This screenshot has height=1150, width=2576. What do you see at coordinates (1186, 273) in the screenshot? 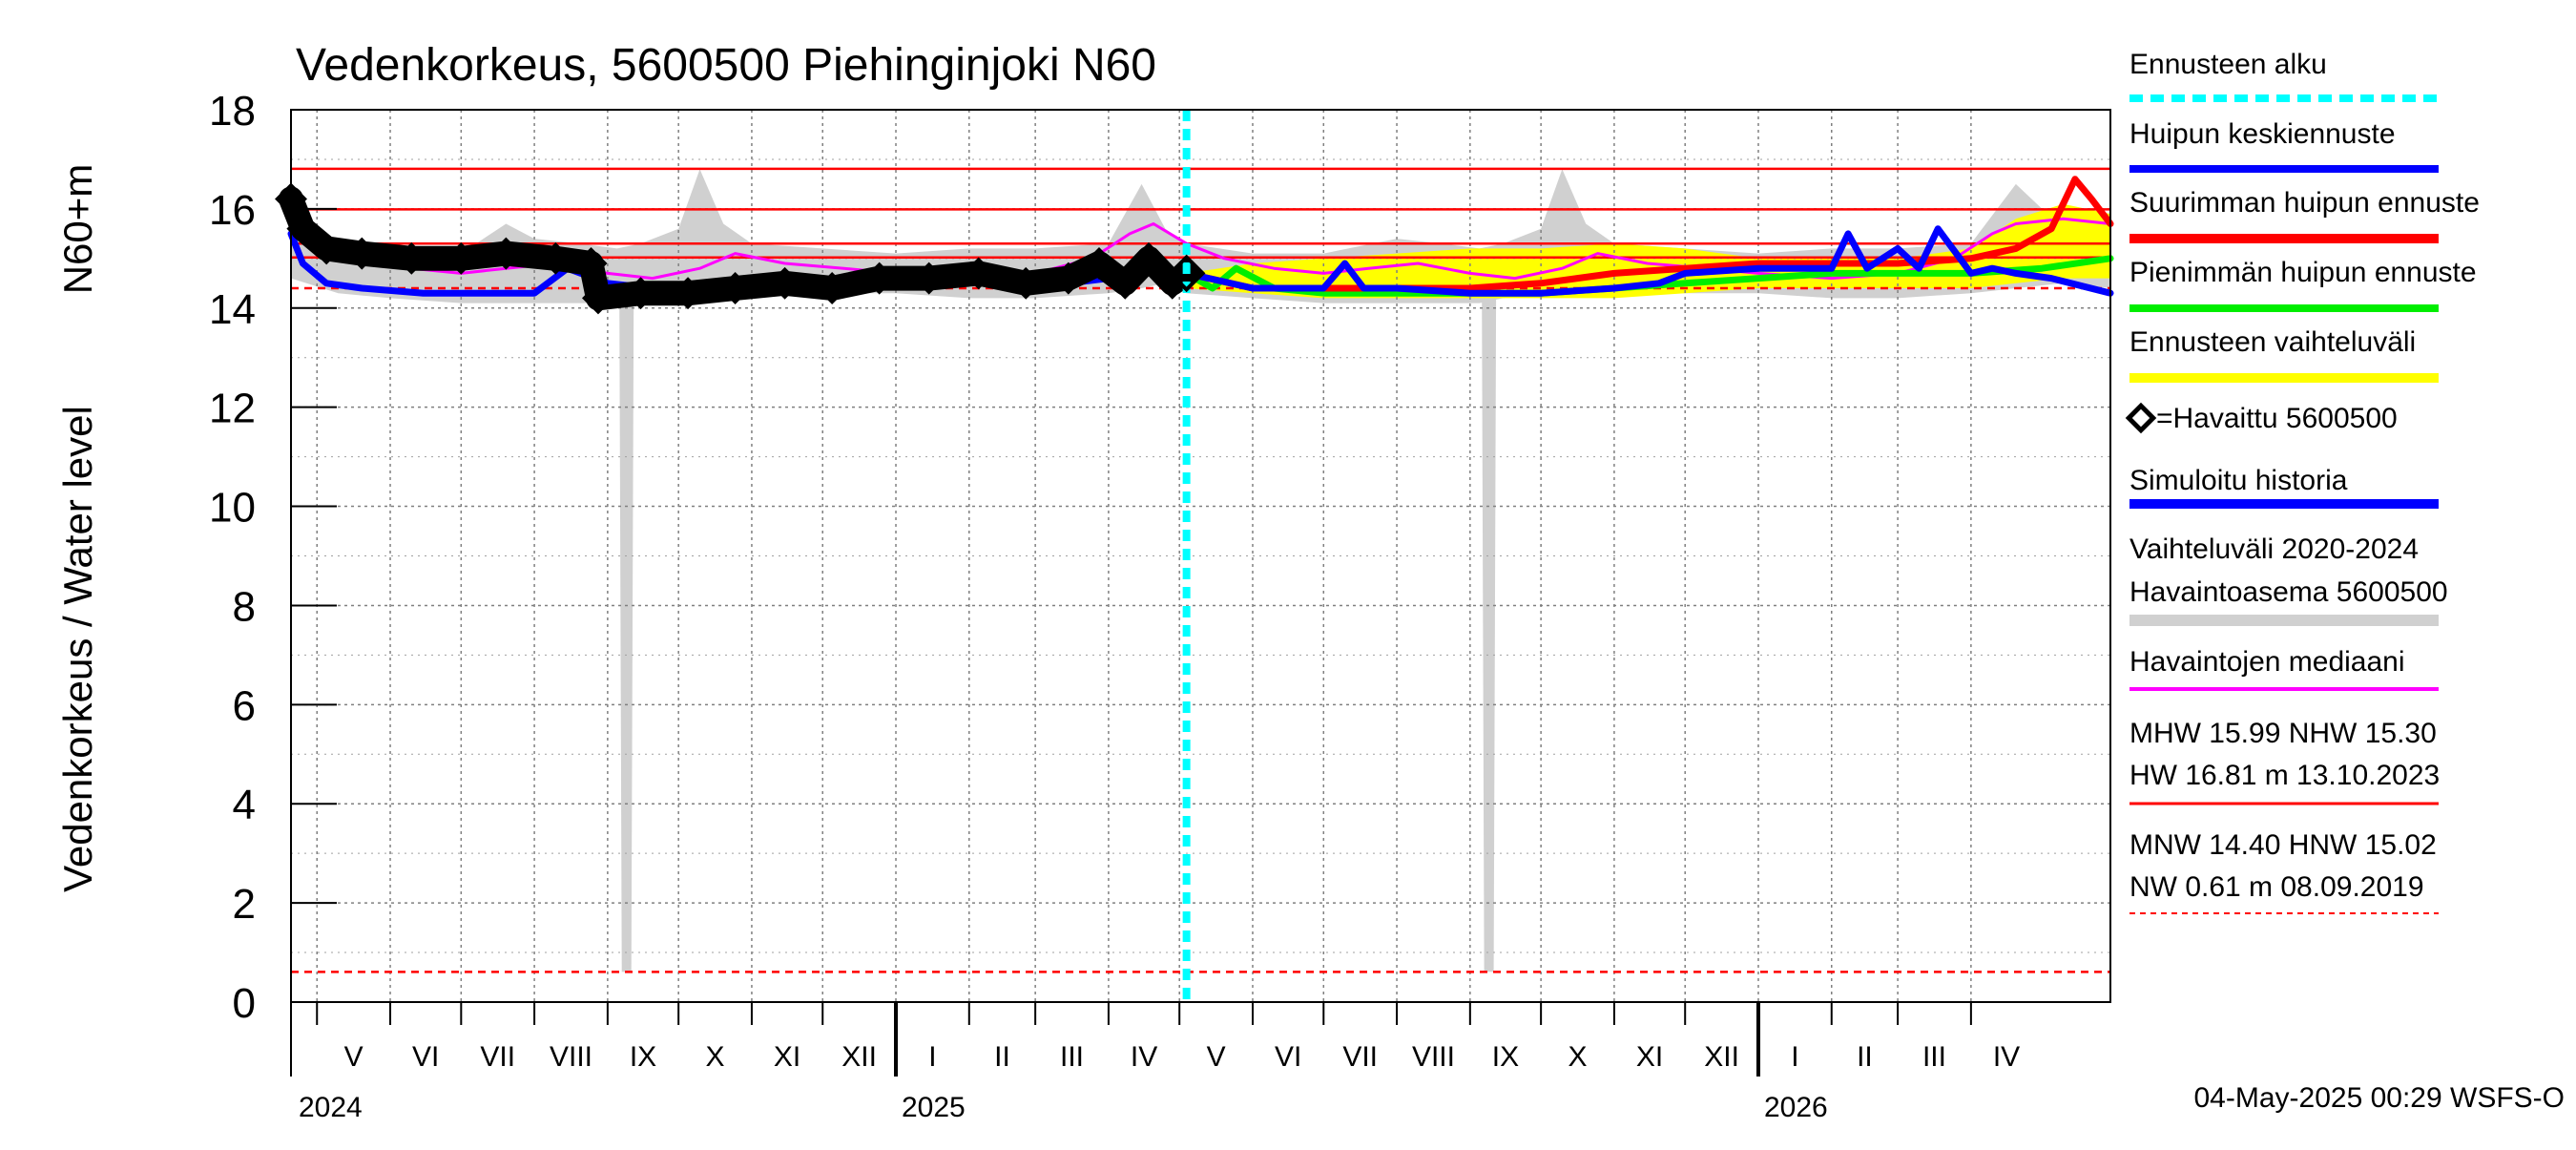
I see `latest-observation-marker` at bounding box center [1186, 273].